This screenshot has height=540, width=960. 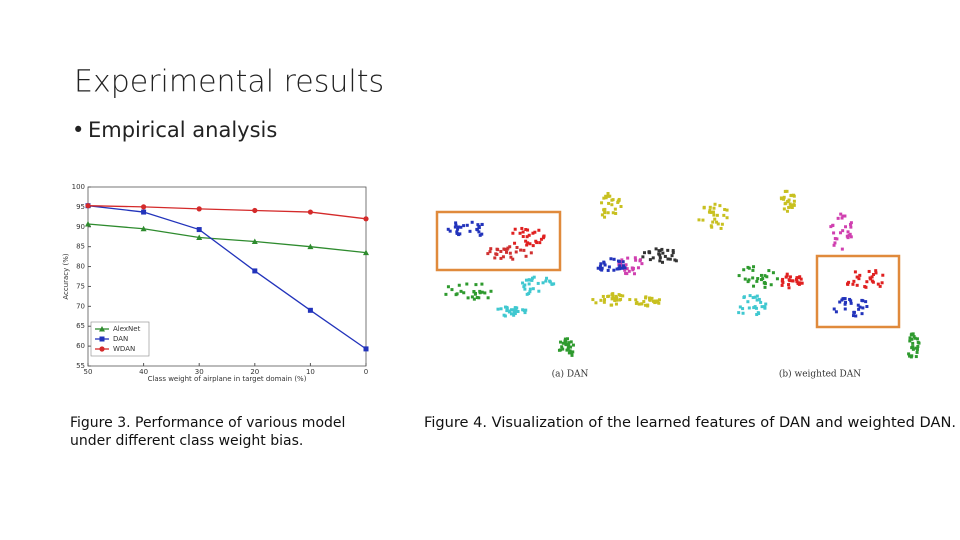 I want to click on y-tick-label: 60, so click(x=80, y=346).